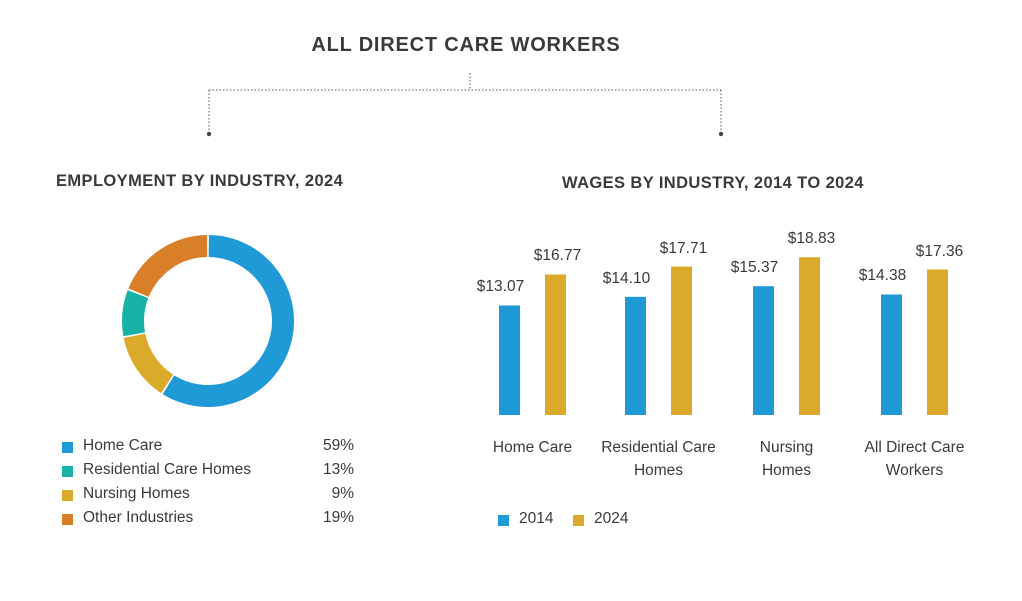 Image resolution: width=1022 pixels, height=601 pixels. What do you see at coordinates (123, 445) in the screenshot?
I see `legend-label: Home Care` at bounding box center [123, 445].